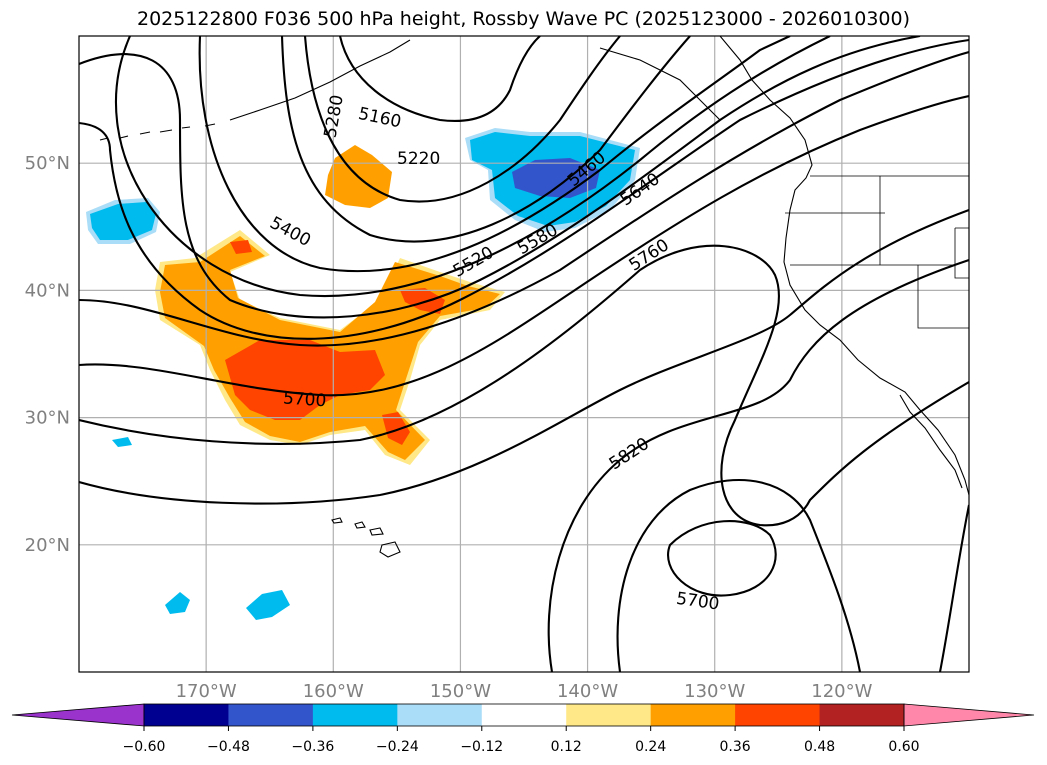  Describe the element at coordinates (206, 691) in the screenshot. I see `longitude-tick-label: 170°W` at that location.